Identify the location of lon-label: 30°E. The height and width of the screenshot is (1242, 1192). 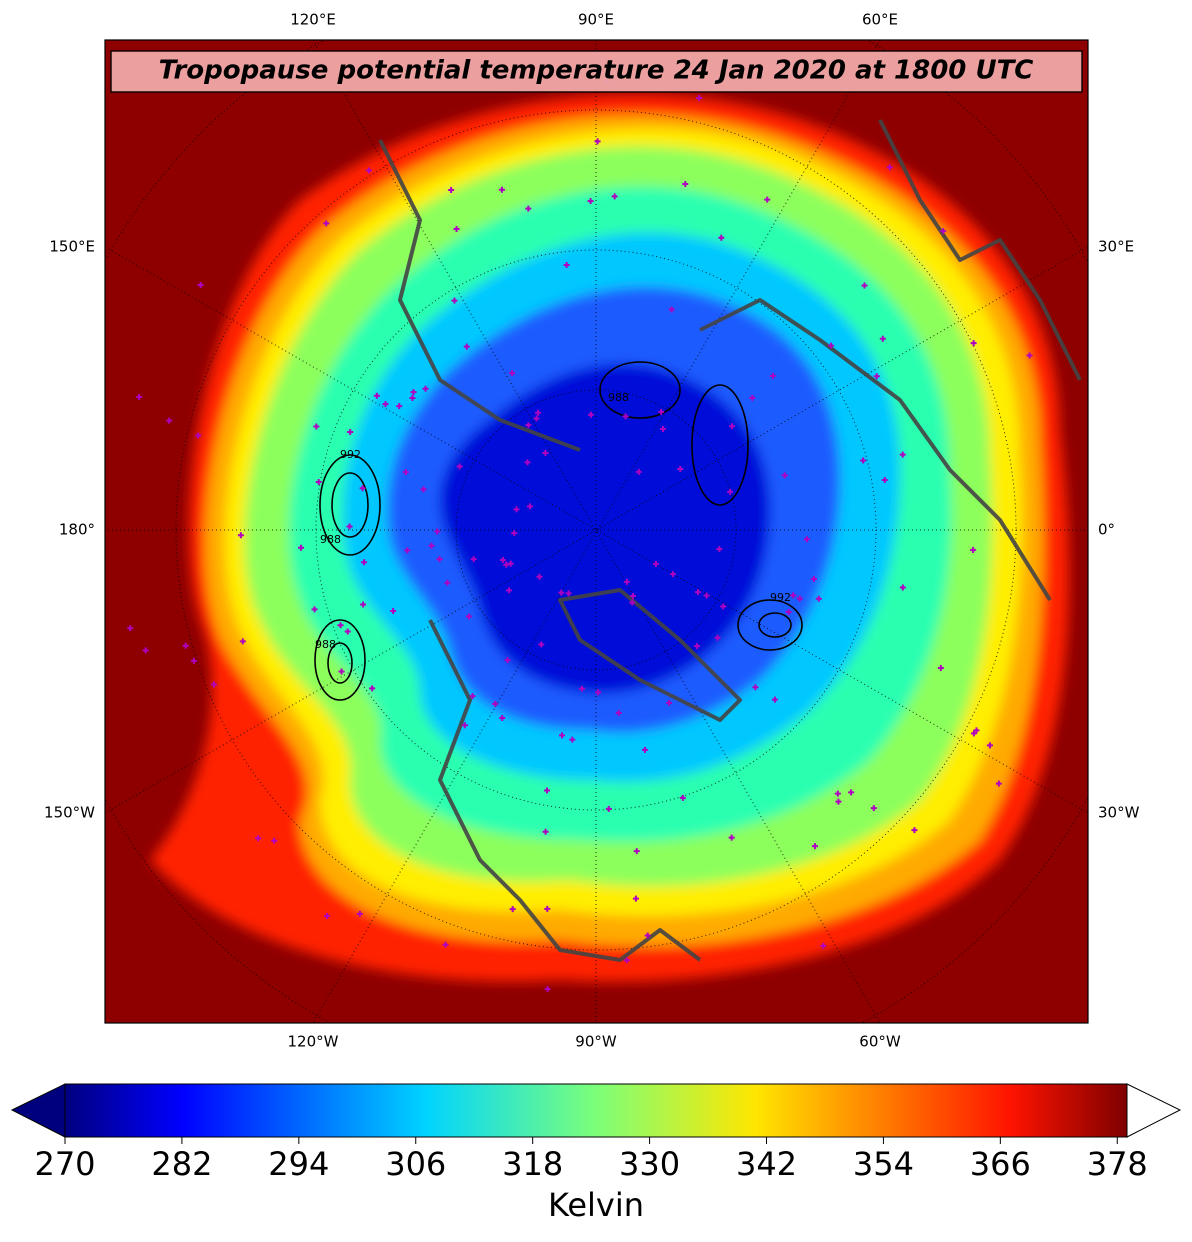
(1116, 247).